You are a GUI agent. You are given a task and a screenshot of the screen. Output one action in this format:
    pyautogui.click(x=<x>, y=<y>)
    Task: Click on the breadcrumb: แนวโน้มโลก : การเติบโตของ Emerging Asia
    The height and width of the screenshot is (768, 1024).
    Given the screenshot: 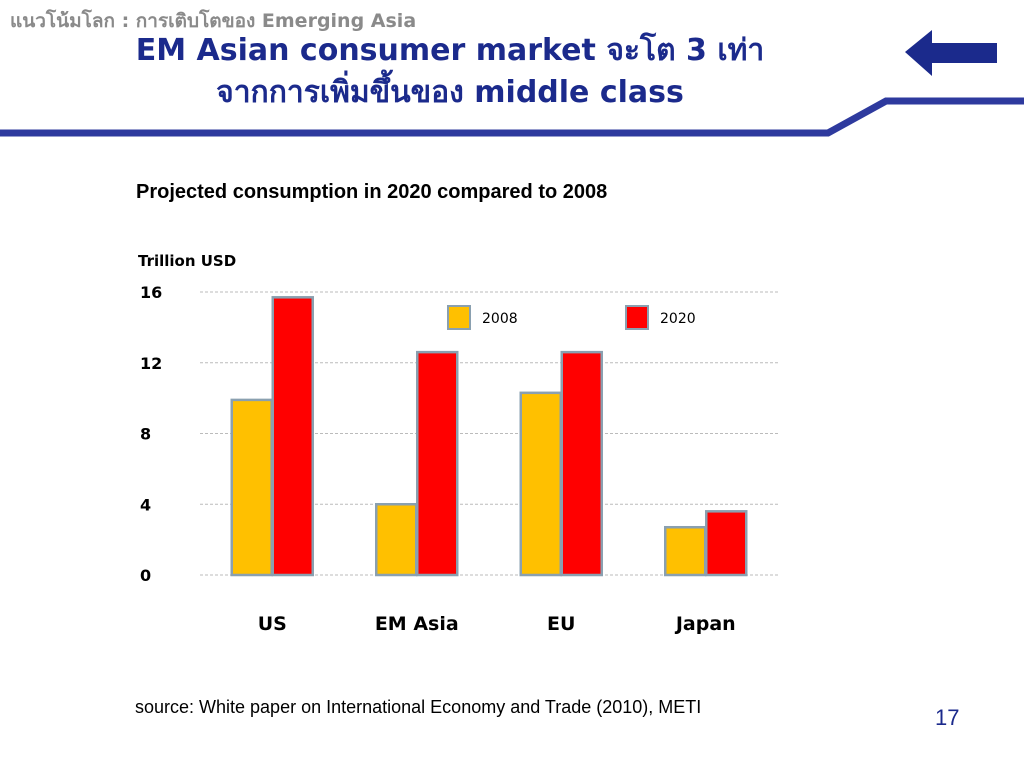 What is the action you would take?
    pyautogui.click(x=213, y=21)
    